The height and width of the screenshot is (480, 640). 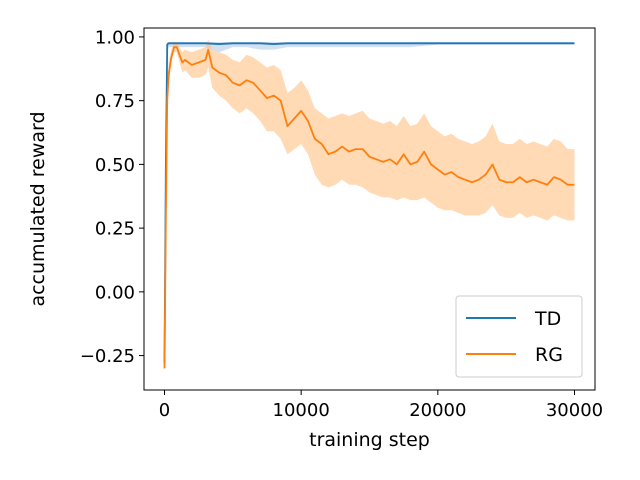 I want to click on y-tick-label: 0.75, so click(x=115, y=101).